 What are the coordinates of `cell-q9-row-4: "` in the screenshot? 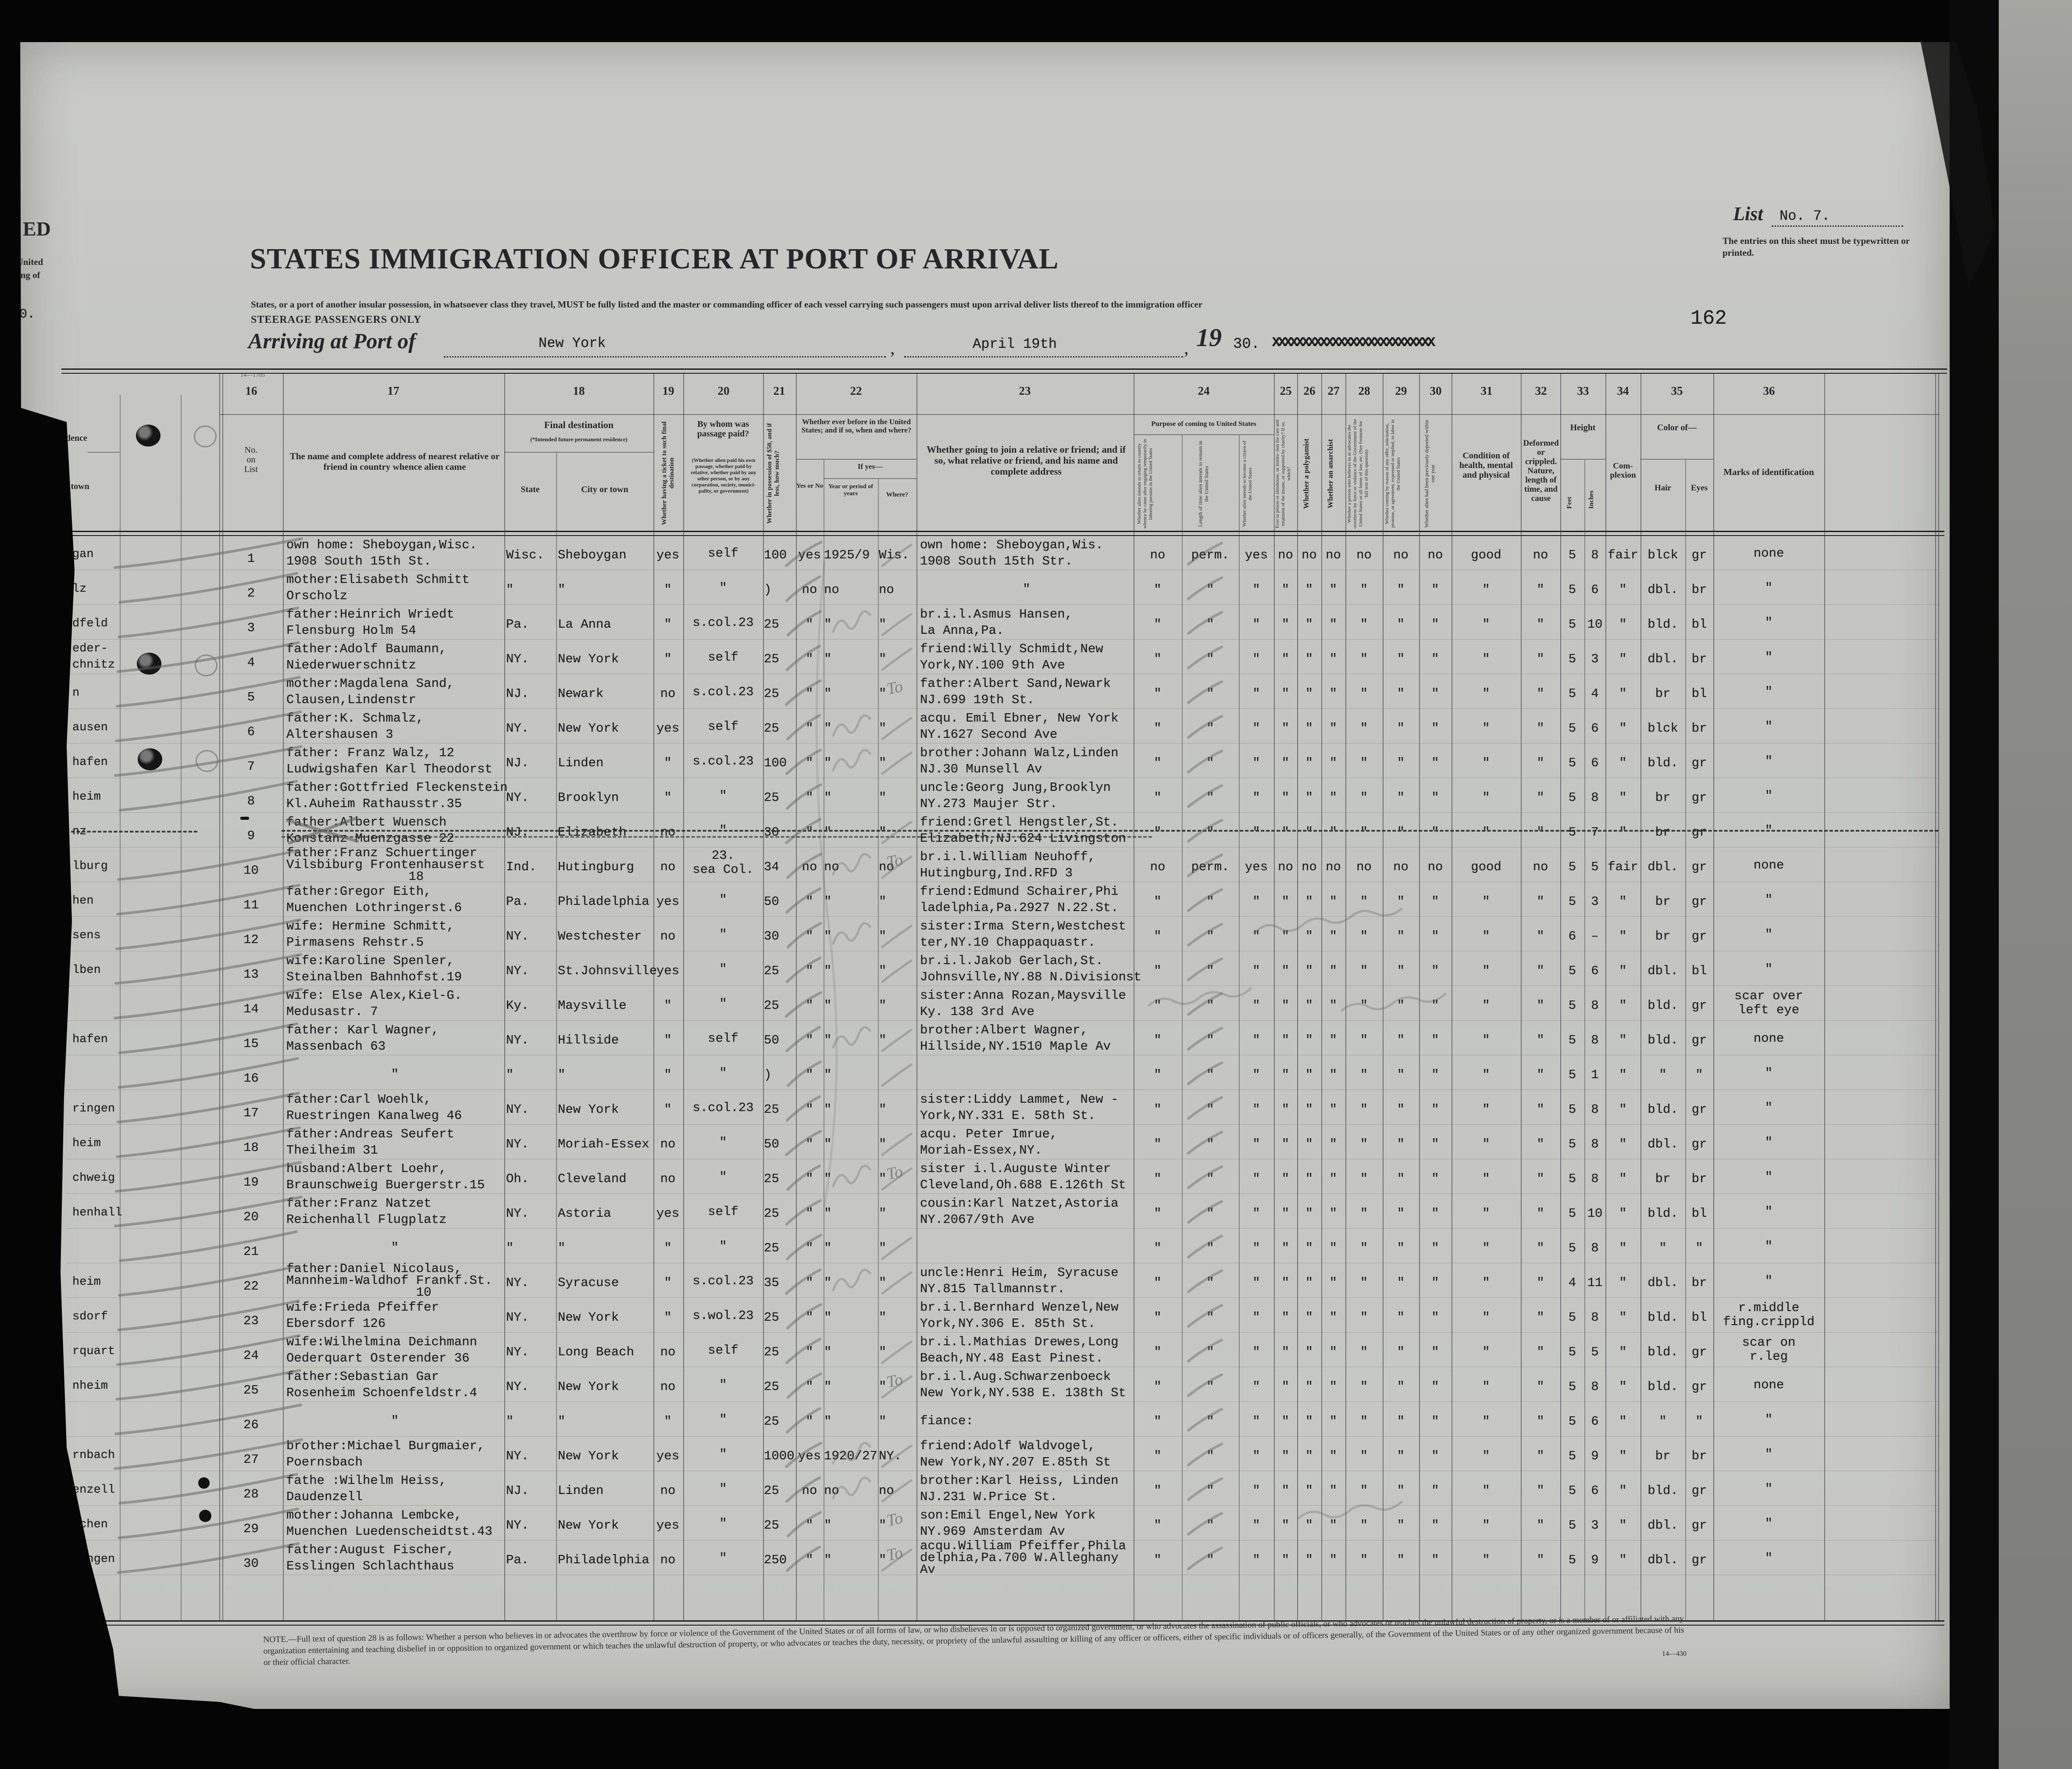 It's located at (1401, 659).